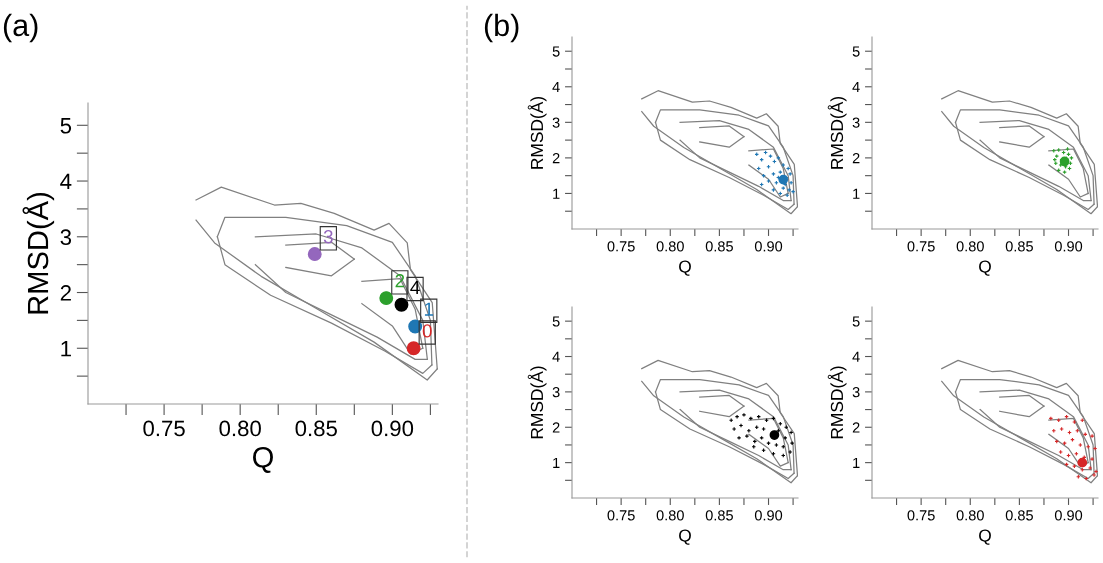 The width and height of the screenshot is (1103, 563). I want to click on series-label: 2, so click(400, 281).